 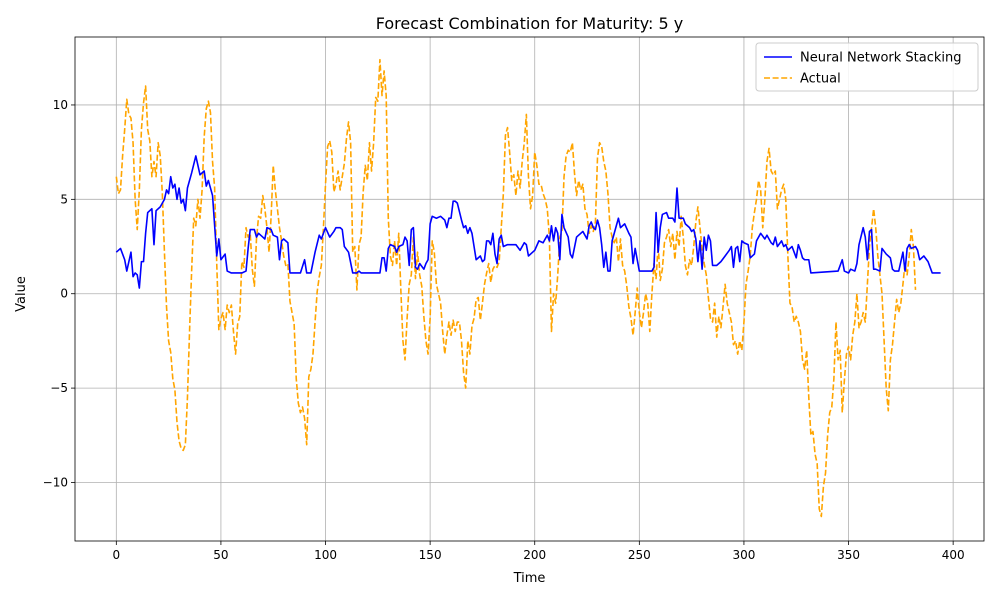 I want to click on legend-box, so click(x=867, y=67).